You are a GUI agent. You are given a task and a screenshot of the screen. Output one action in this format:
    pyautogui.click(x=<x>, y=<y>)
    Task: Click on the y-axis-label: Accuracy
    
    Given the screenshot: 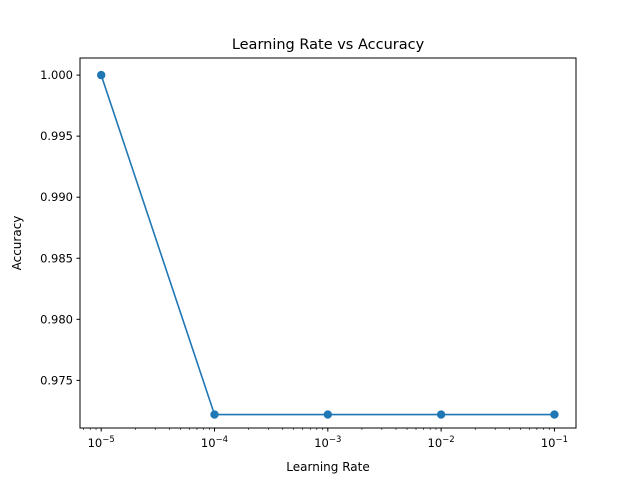 What is the action you would take?
    pyautogui.click(x=17, y=243)
    